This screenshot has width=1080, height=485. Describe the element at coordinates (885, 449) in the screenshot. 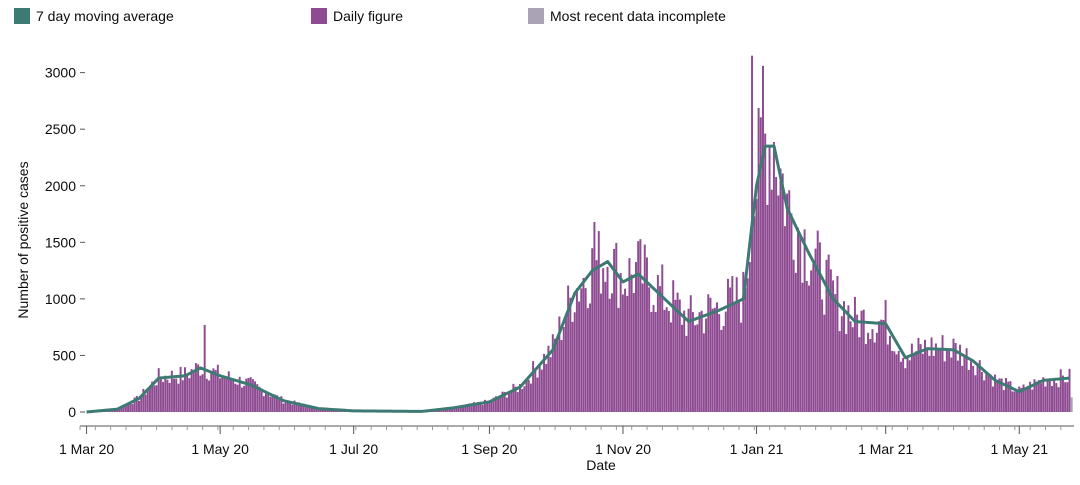

I see `x-tick-label: 1 Mar 21` at that location.